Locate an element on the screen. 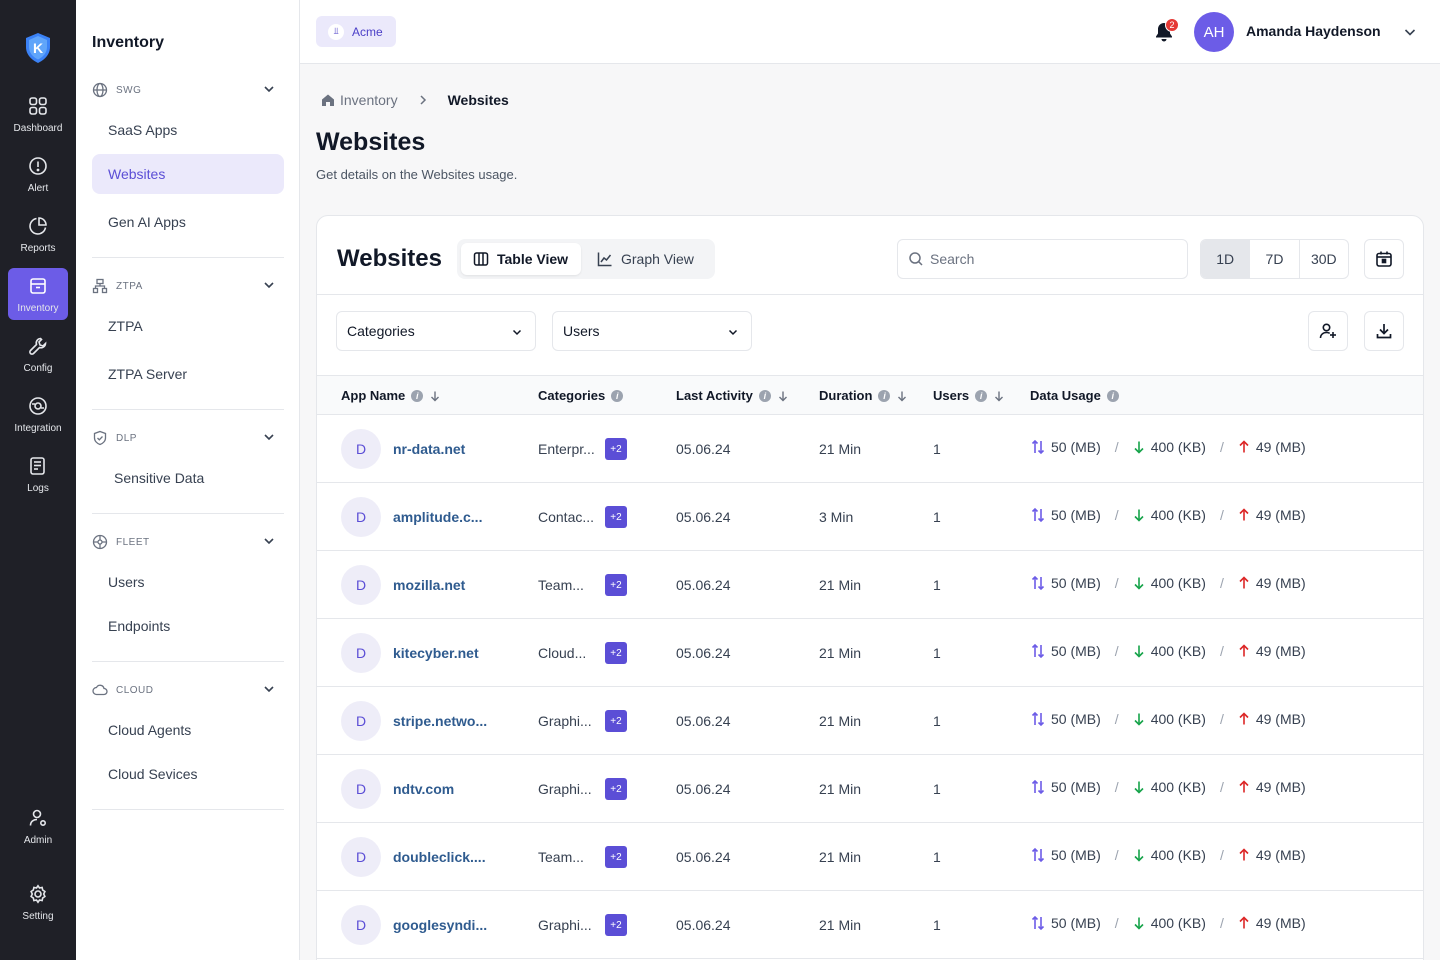 The image size is (1440, 960). col-duration: Duration i is located at coordinates (863, 395).